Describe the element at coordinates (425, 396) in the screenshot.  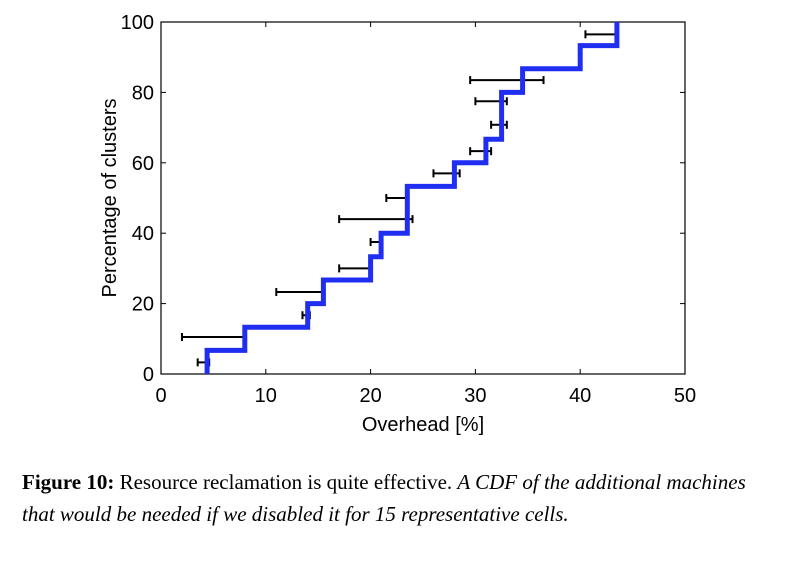
I see `x-tick-labels: 0 10 20 30 40 50` at that location.